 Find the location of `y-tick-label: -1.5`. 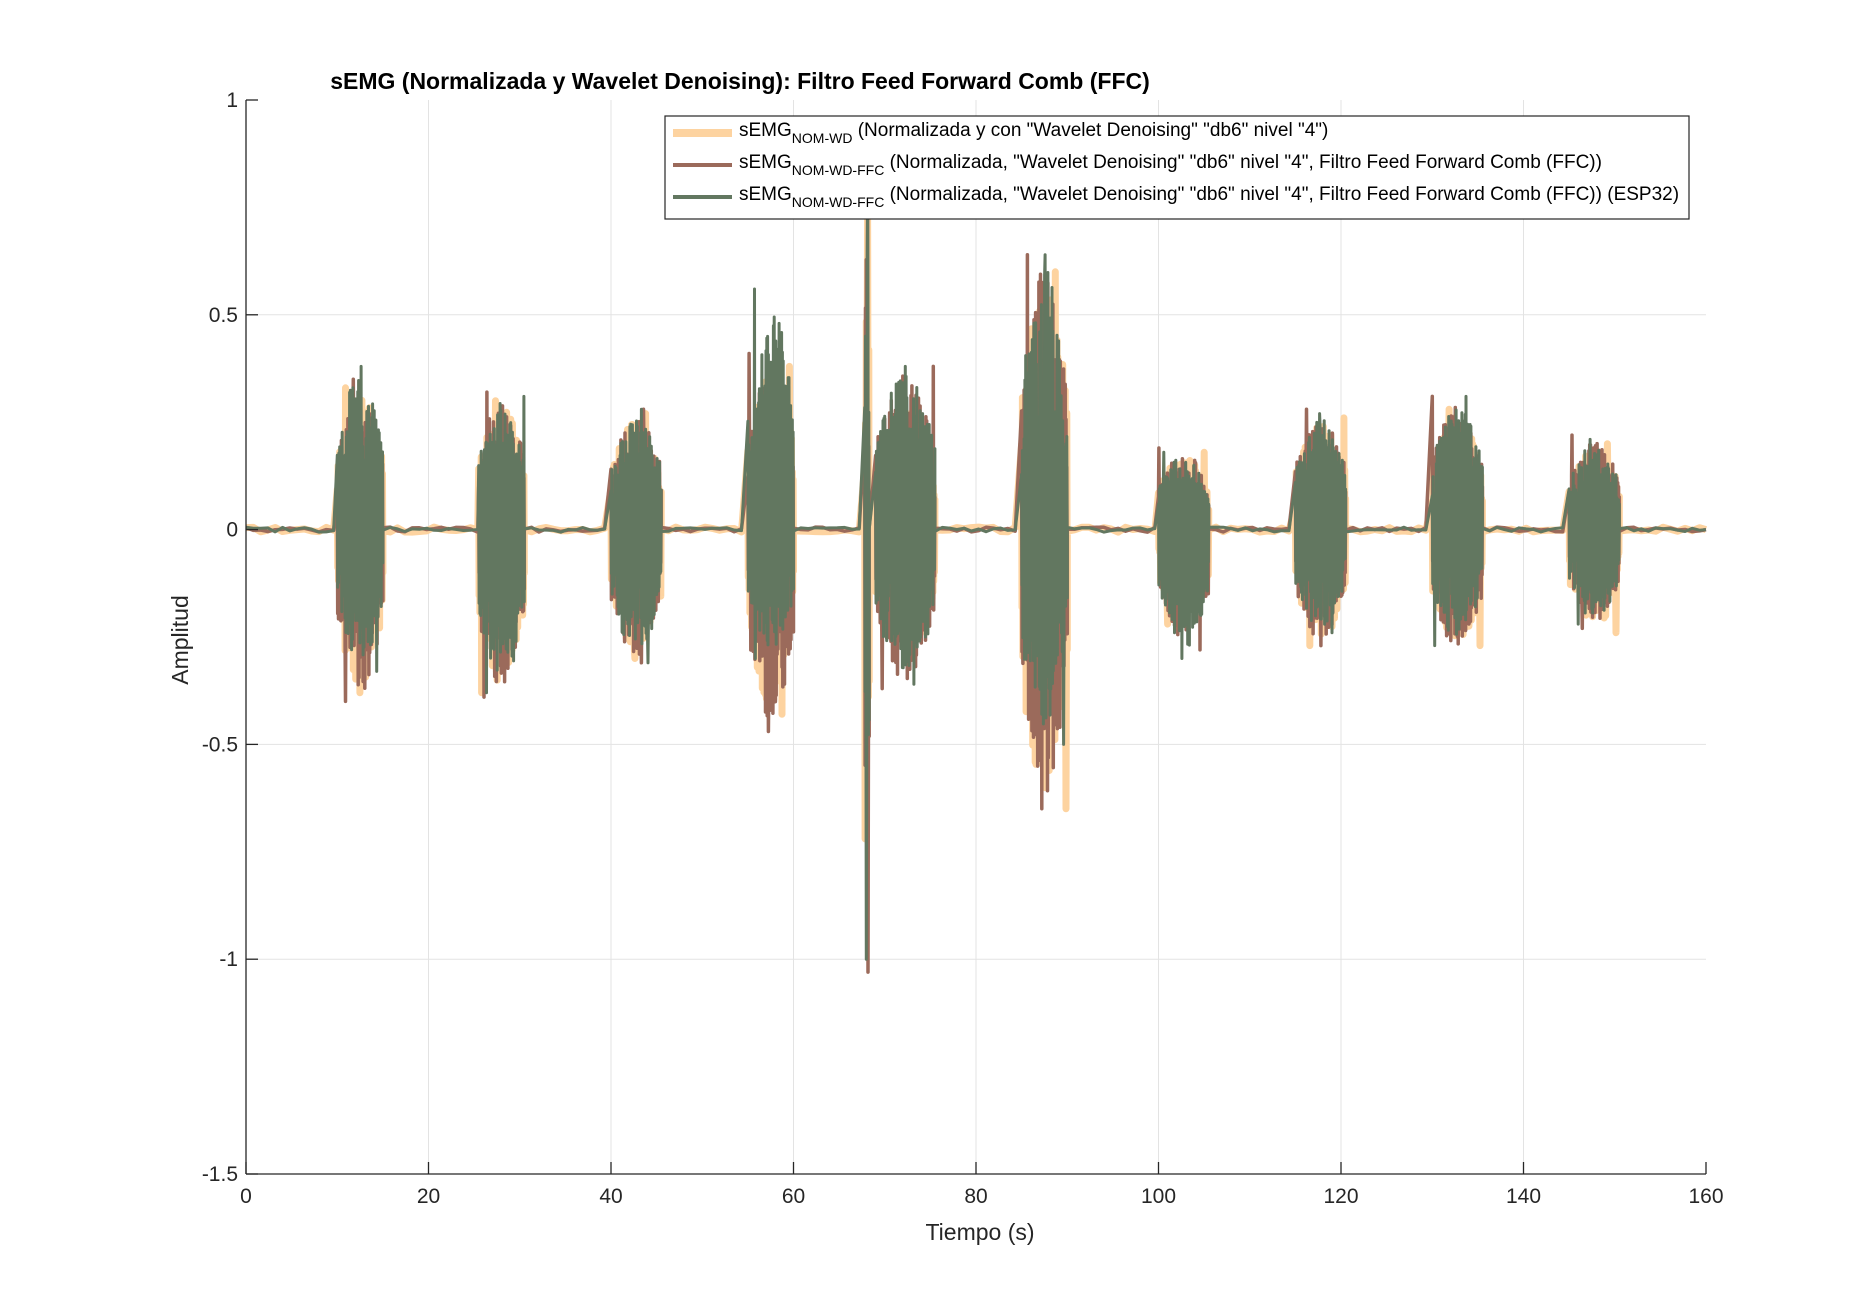

y-tick-label: -1.5 is located at coordinates (220, 1174).